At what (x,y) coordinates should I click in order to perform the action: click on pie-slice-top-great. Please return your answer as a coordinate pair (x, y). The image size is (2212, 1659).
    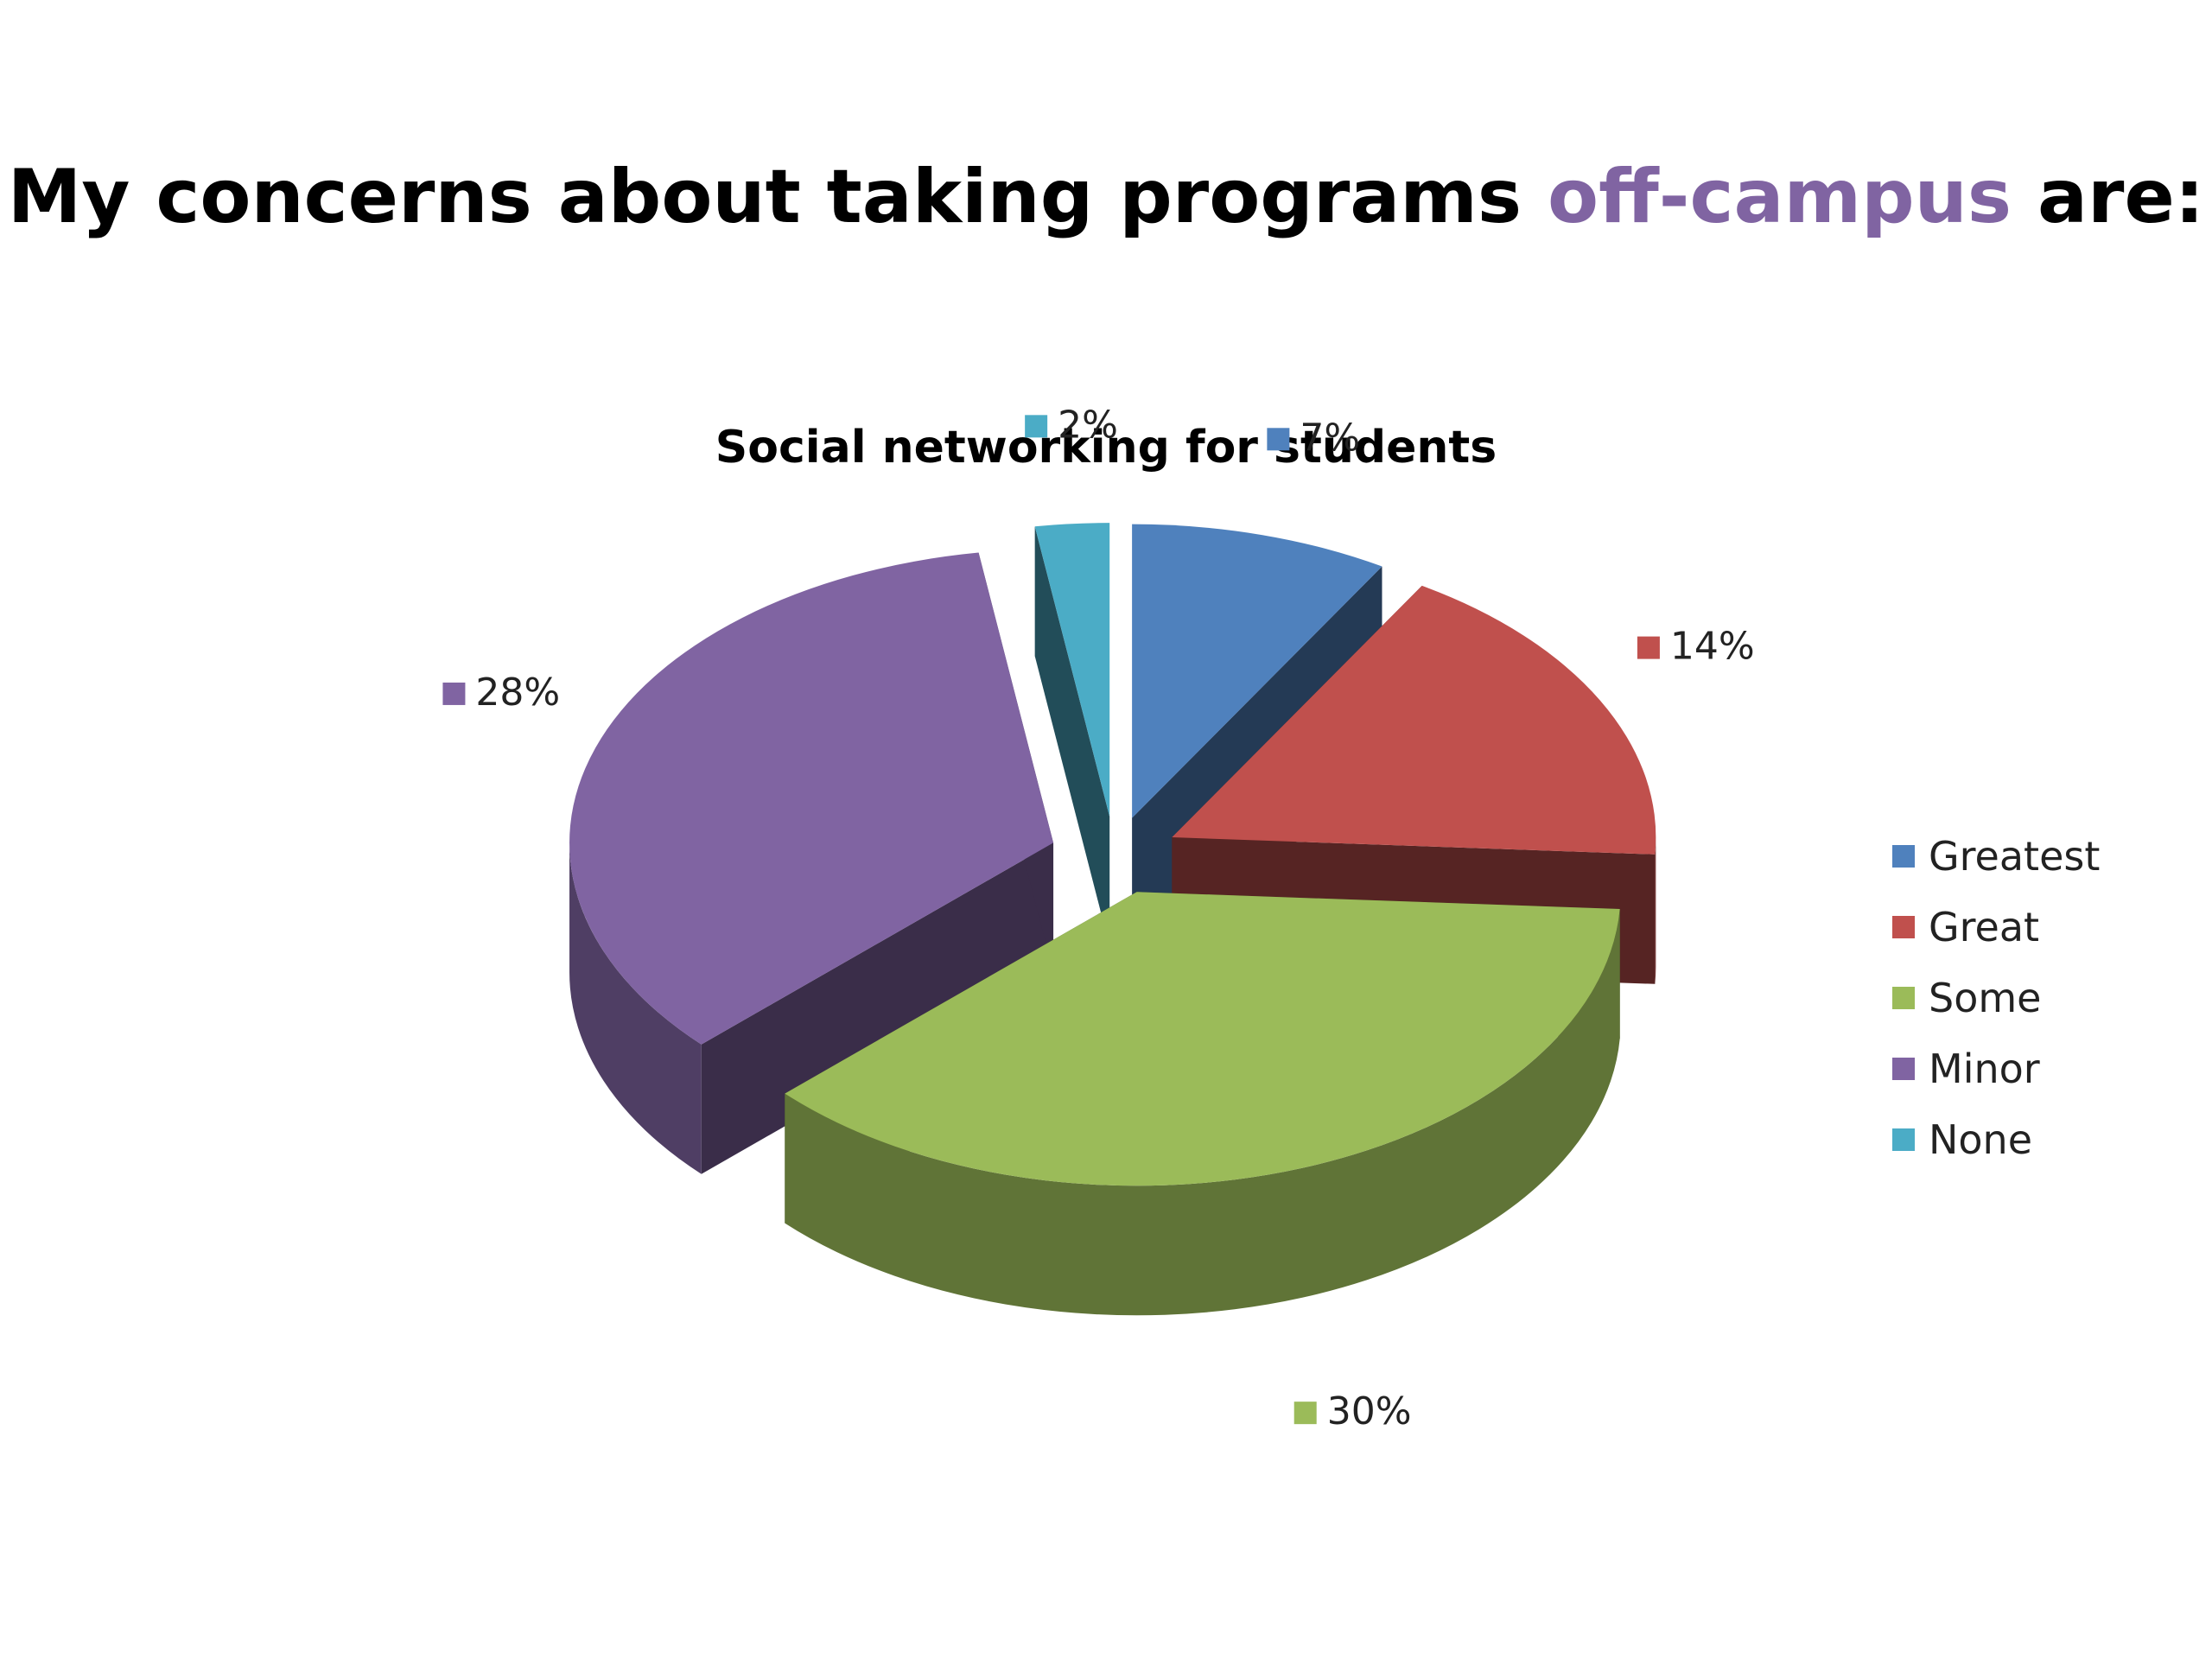
    Looking at the image, I should click on (1414, 720).